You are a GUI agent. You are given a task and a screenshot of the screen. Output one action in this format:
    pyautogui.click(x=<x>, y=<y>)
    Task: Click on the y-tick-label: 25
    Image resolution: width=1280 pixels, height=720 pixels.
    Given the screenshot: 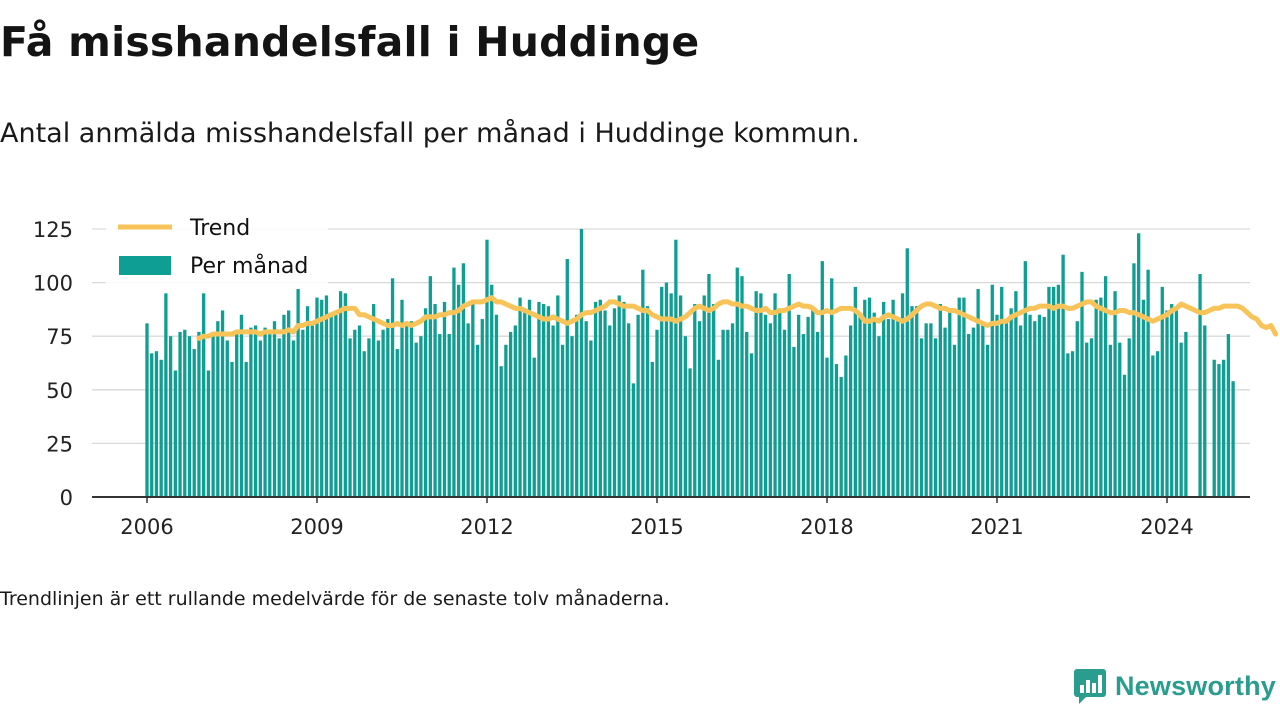 What is the action you would take?
    pyautogui.click(x=59, y=444)
    